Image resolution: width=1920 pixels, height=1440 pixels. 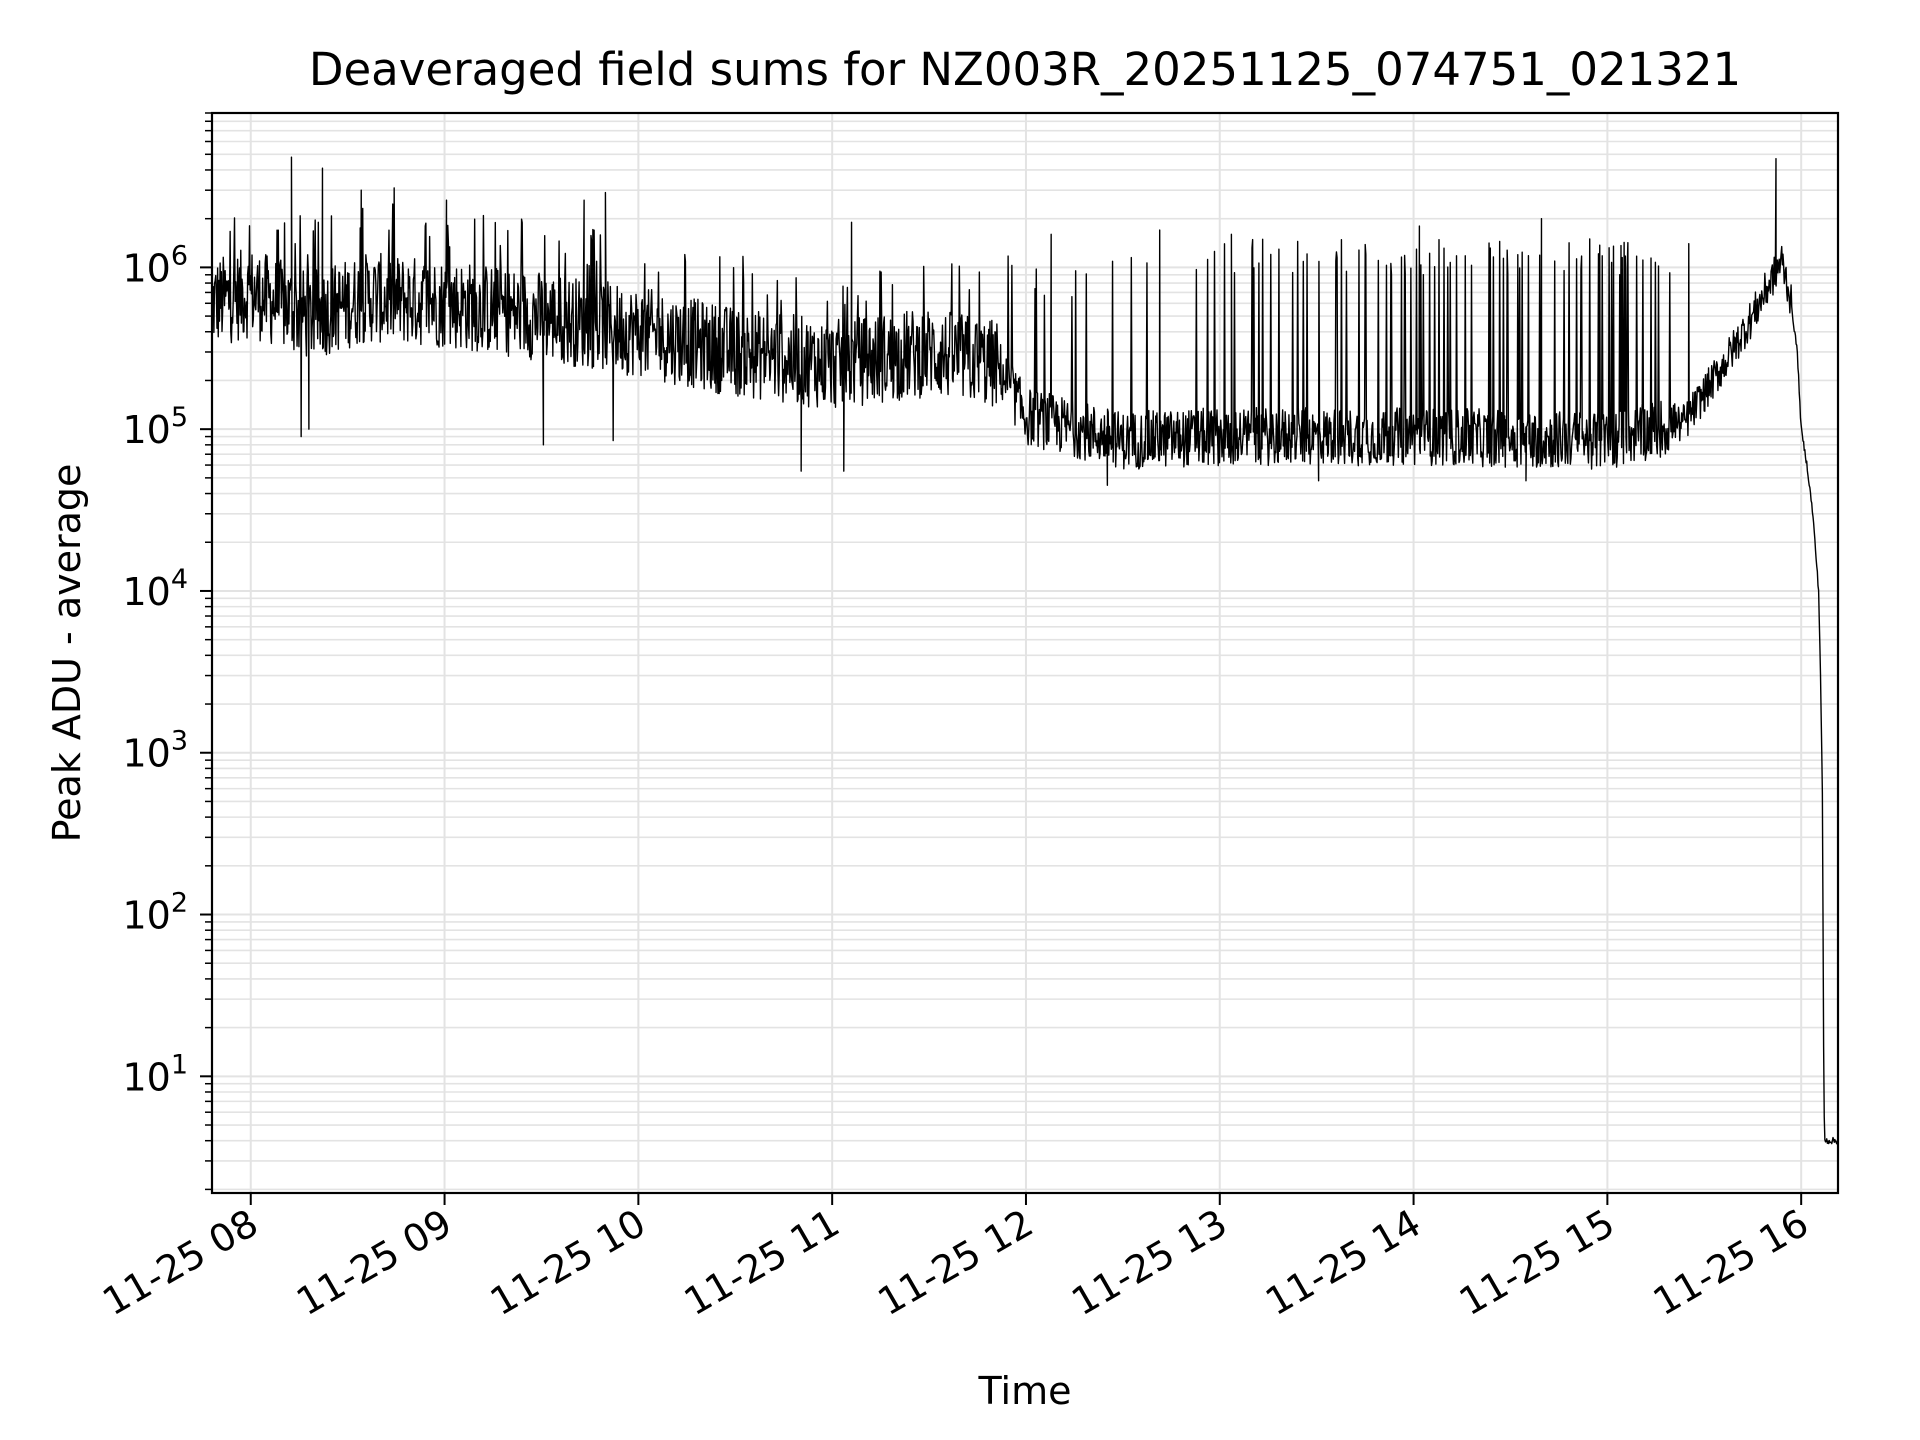 I want to click on y-tick-label: 102, so click(x=155, y=913).